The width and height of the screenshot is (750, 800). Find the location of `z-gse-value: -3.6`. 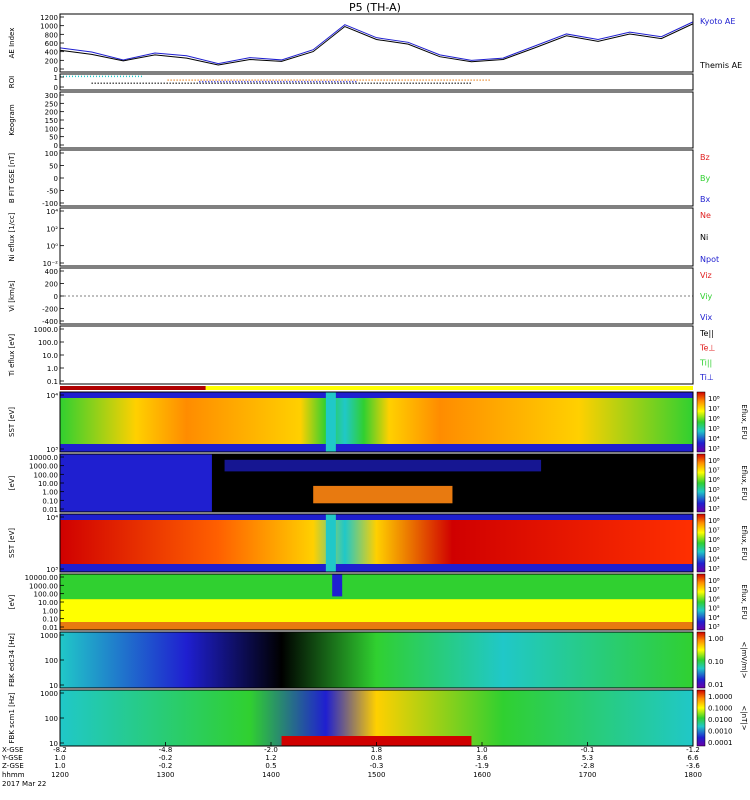

z-gse-value: -3.6 is located at coordinates (693, 766).